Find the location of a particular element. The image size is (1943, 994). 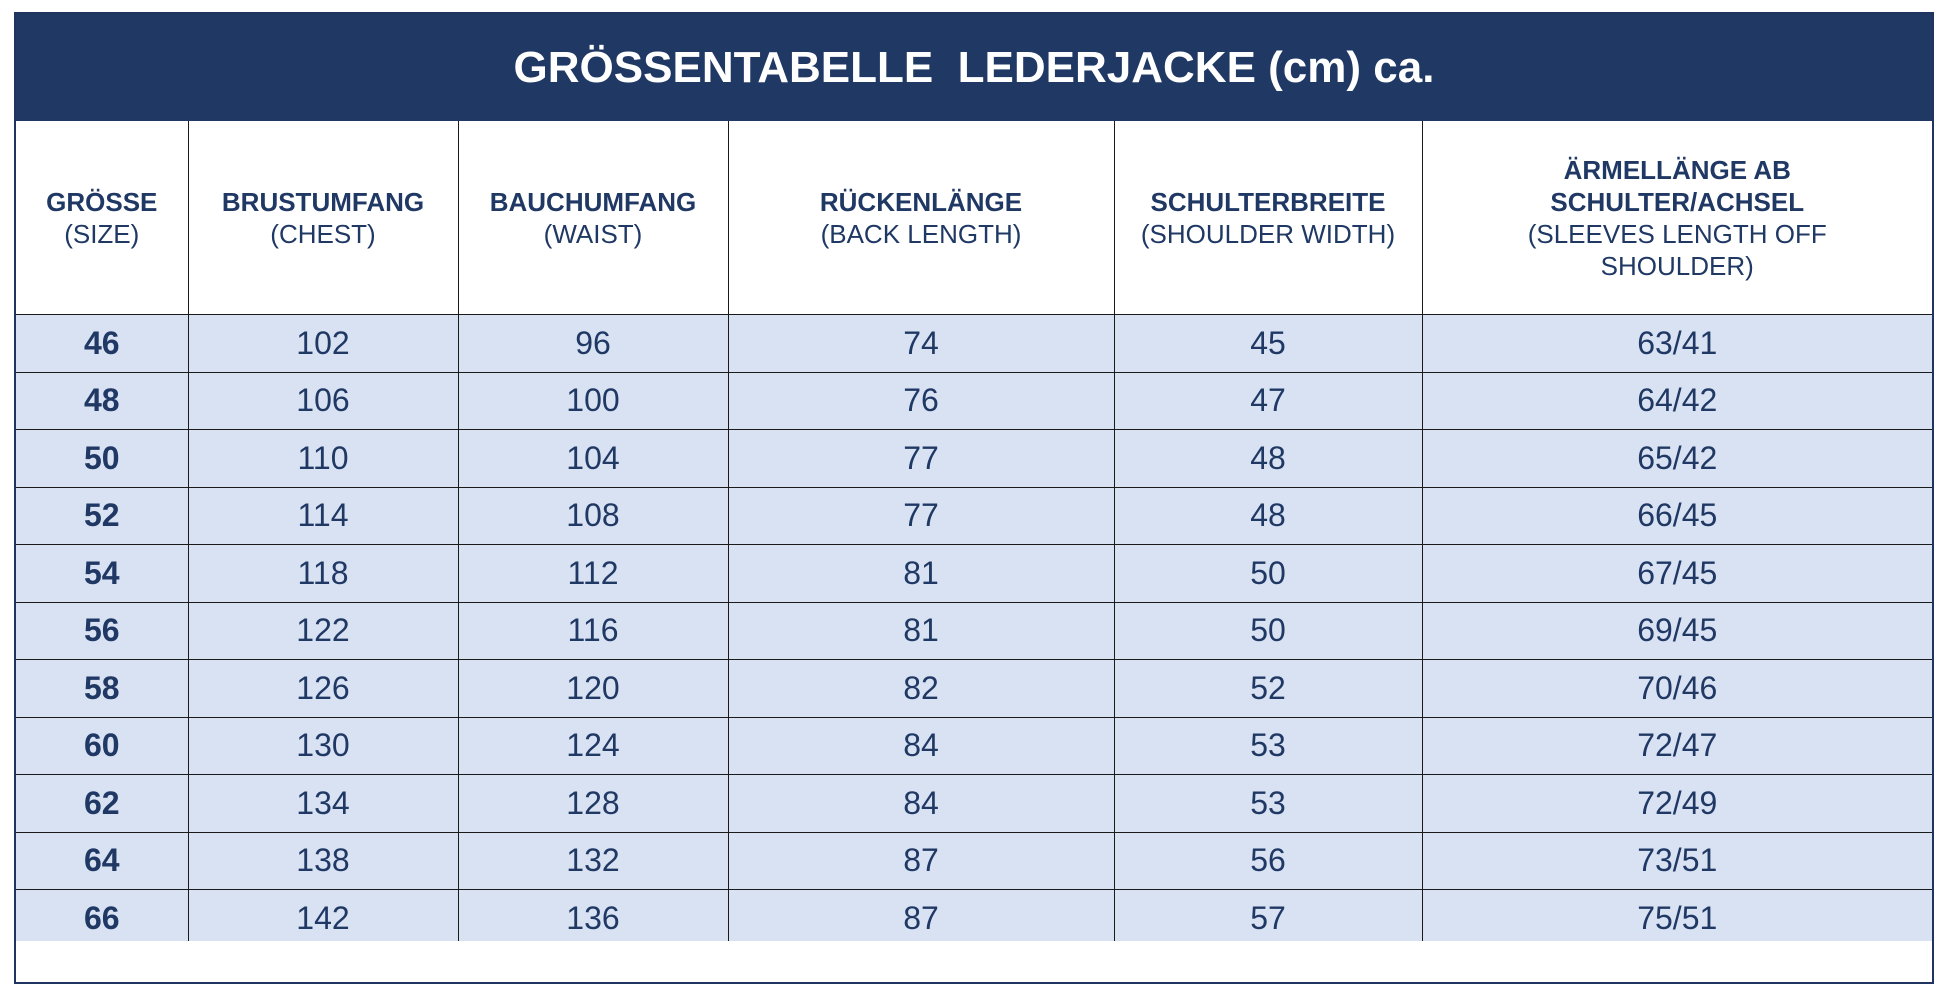

column-header-shoulder-width: SCHULTERBREITE (SHOULDER WIDTH) is located at coordinates (1268, 218).